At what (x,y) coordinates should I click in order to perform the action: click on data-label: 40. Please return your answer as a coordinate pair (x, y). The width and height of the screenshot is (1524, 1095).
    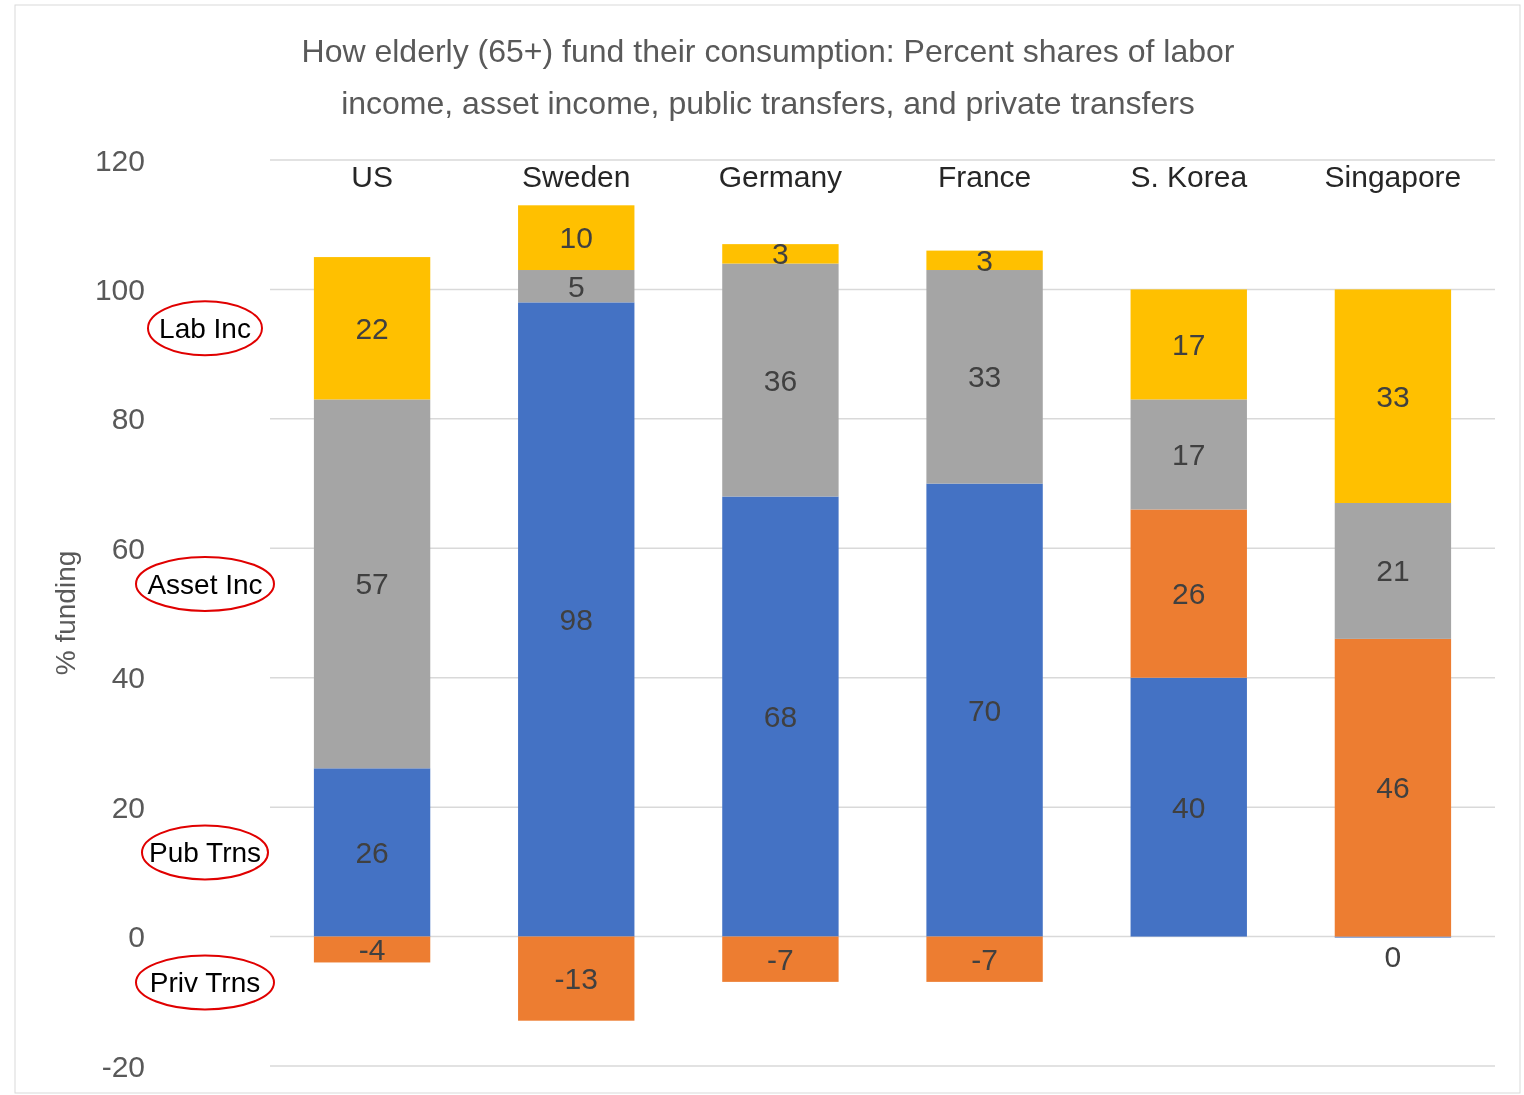
    Looking at the image, I should click on (1189, 807).